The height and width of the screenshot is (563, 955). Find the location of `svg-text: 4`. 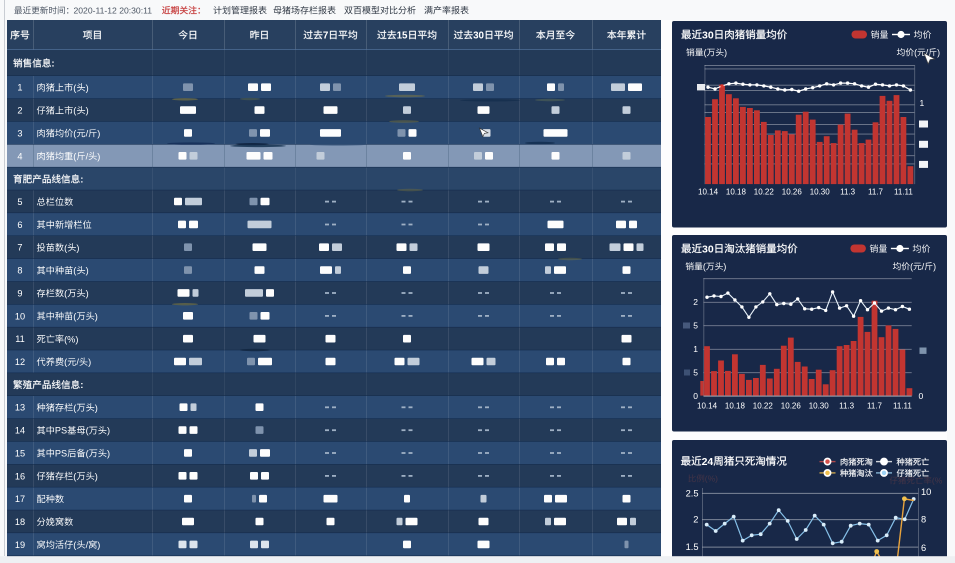

svg-text: 4 is located at coordinates (19, 156).